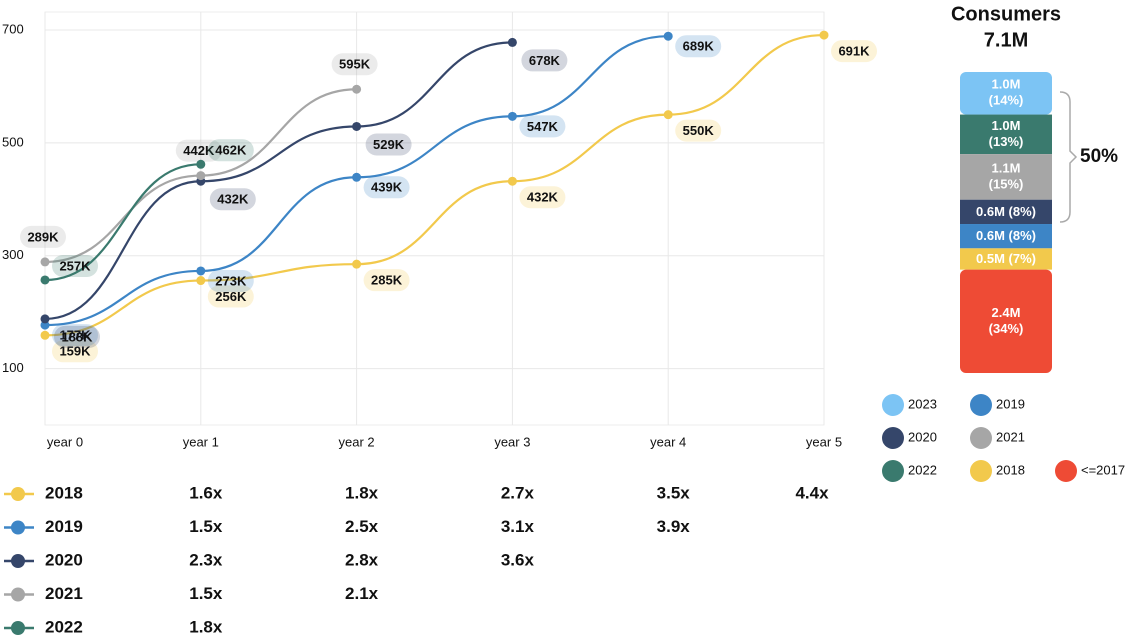 The height and width of the screenshot is (636, 1132). I want to click on bracket, so click(1068, 157).